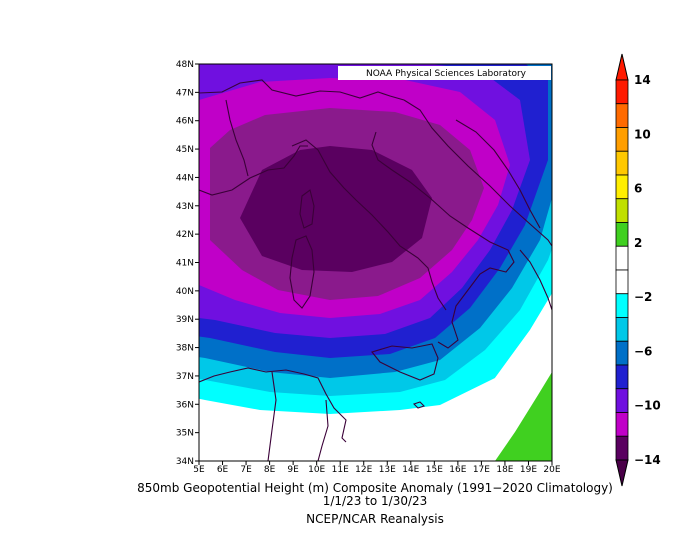 The image size is (700, 542). What do you see at coordinates (457, 470) in the screenshot?
I see `lon-tick-label: 16E` at bounding box center [457, 470].